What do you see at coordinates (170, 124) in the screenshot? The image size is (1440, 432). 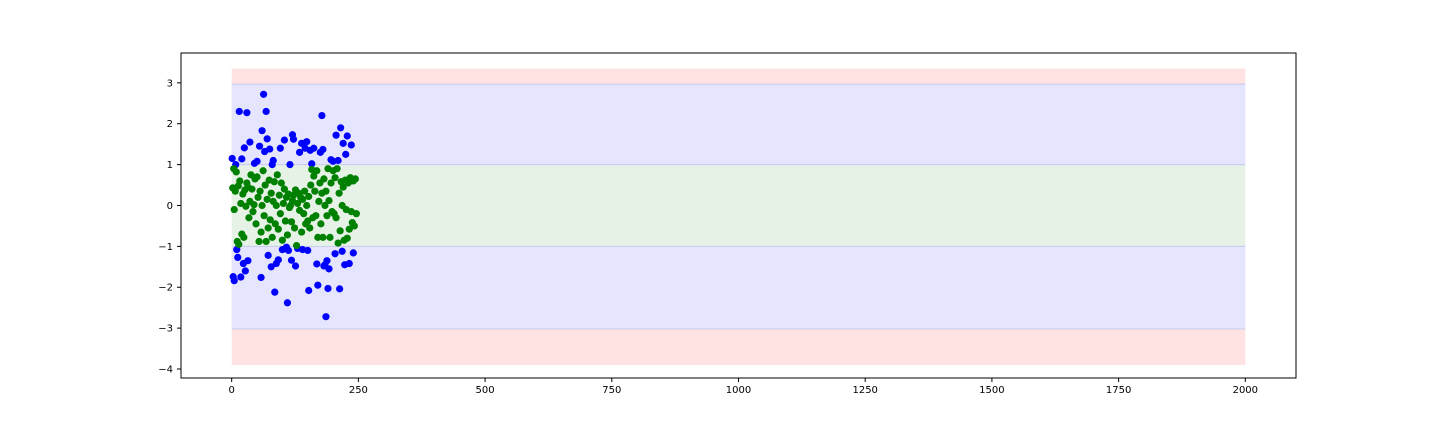 I see `y-tick-label: 2` at bounding box center [170, 124].